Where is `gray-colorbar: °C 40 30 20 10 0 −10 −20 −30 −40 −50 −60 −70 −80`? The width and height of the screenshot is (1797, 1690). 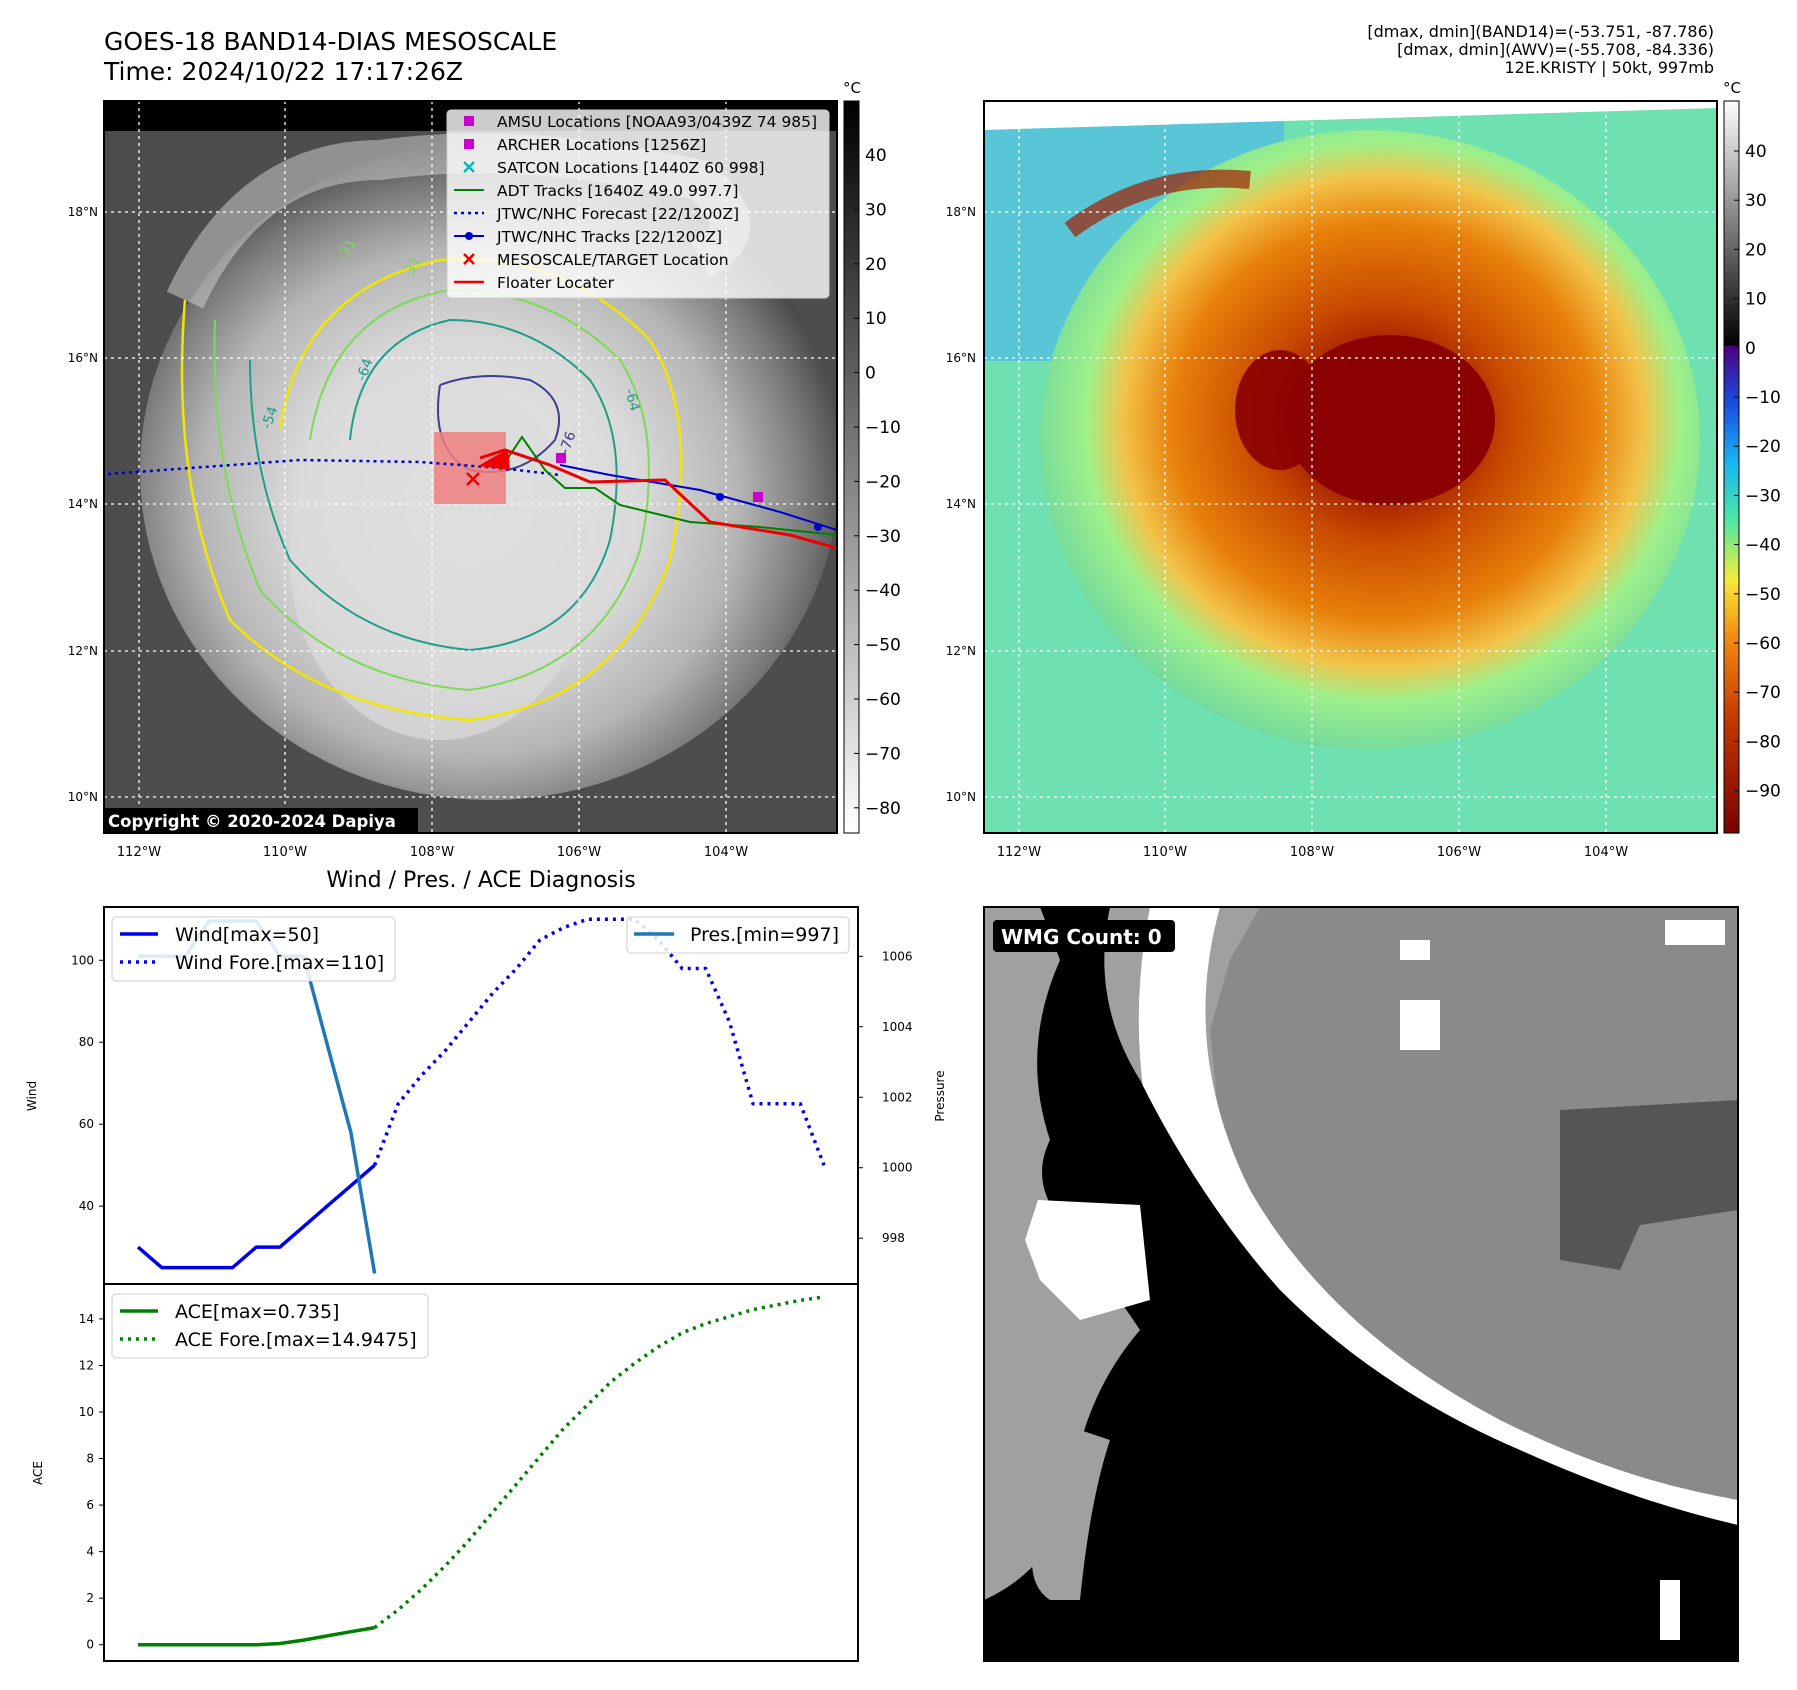 gray-colorbar: °C 40 30 20 10 0 −10 −20 −30 −40 −50 −60 −70 −80 is located at coordinates (872, 456).